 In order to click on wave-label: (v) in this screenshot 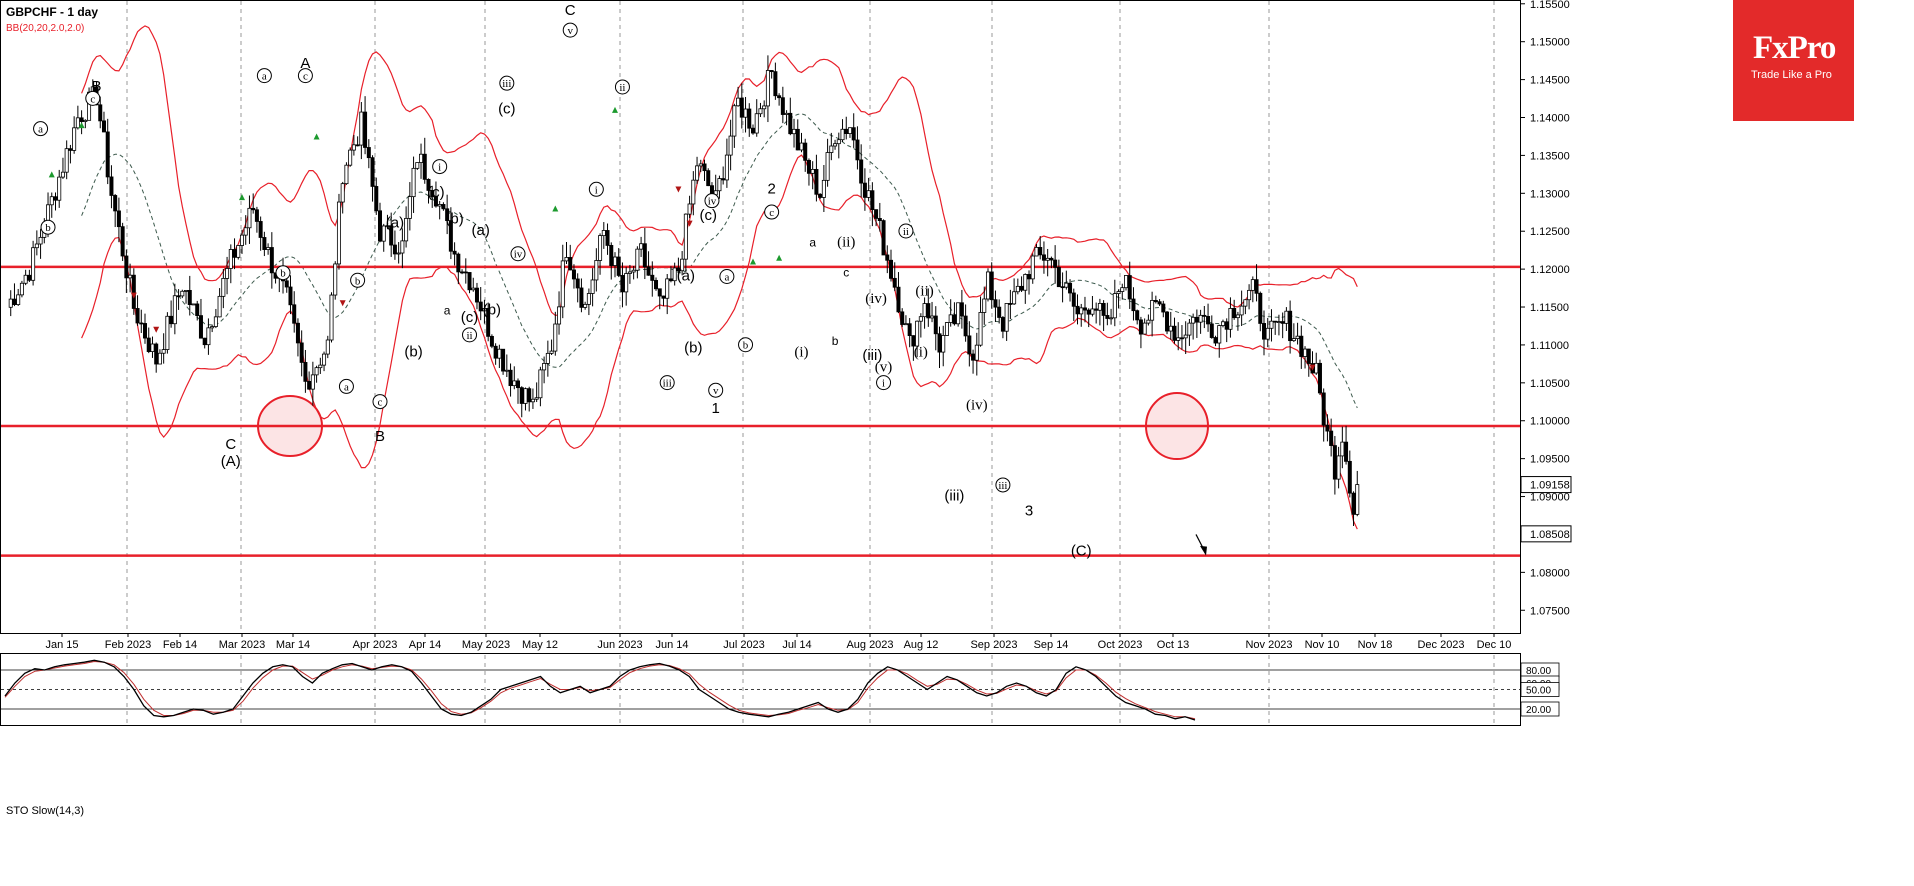, I will do `click(884, 367)`.